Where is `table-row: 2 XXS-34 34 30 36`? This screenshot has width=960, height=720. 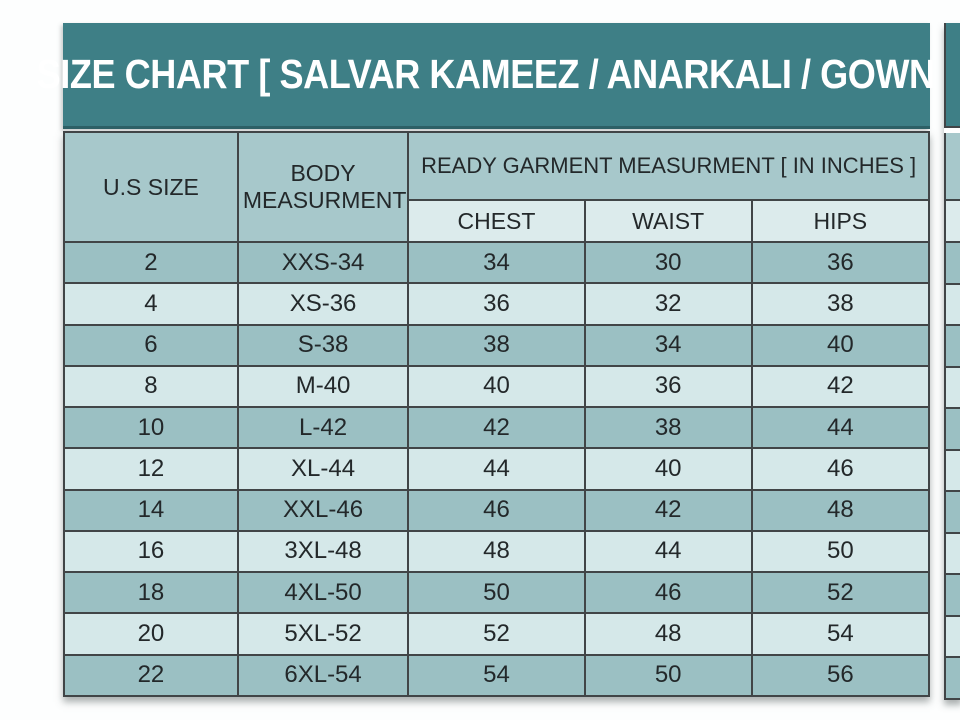 table-row: 2 XXS-34 34 30 36 is located at coordinates (497, 262).